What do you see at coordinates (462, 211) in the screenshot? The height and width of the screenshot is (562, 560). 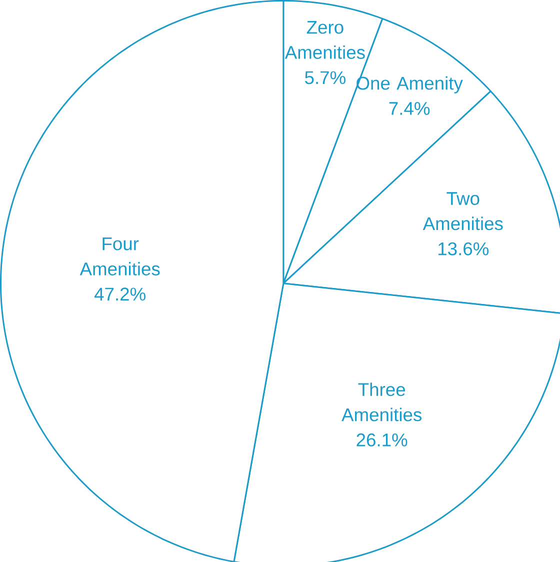 I see `slice-label: Two Amenities` at bounding box center [462, 211].